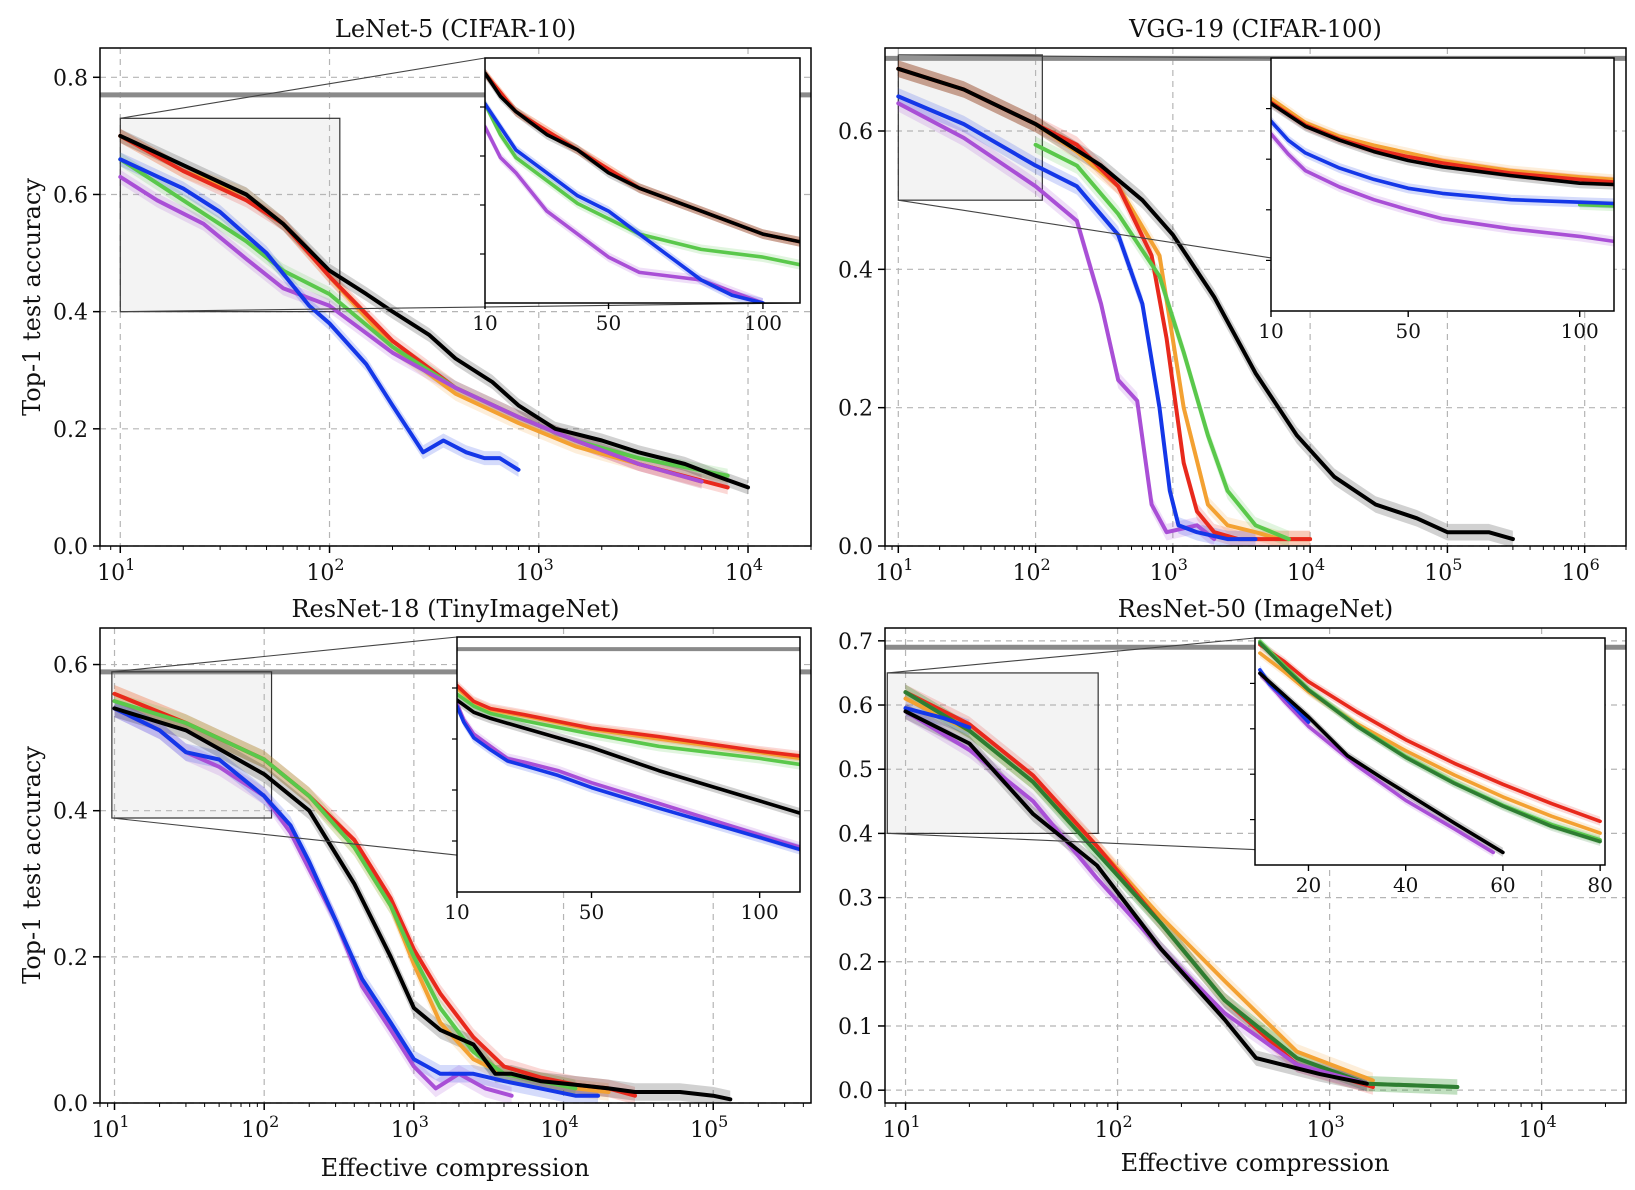 Image resolution: width=1635 pixels, height=1190 pixels. Describe the element at coordinates (1255, 609) in the screenshot. I see `chart-title: ResNet-50 (ImageNet)` at that location.